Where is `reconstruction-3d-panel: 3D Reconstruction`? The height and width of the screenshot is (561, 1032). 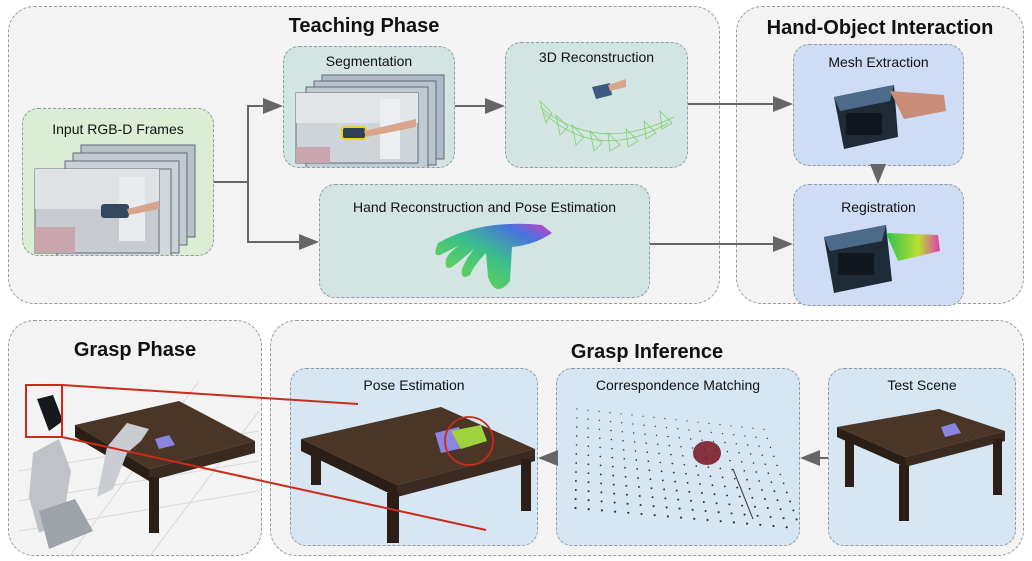
reconstruction-3d-panel: 3D Reconstruction is located at coordinates (596, 105).